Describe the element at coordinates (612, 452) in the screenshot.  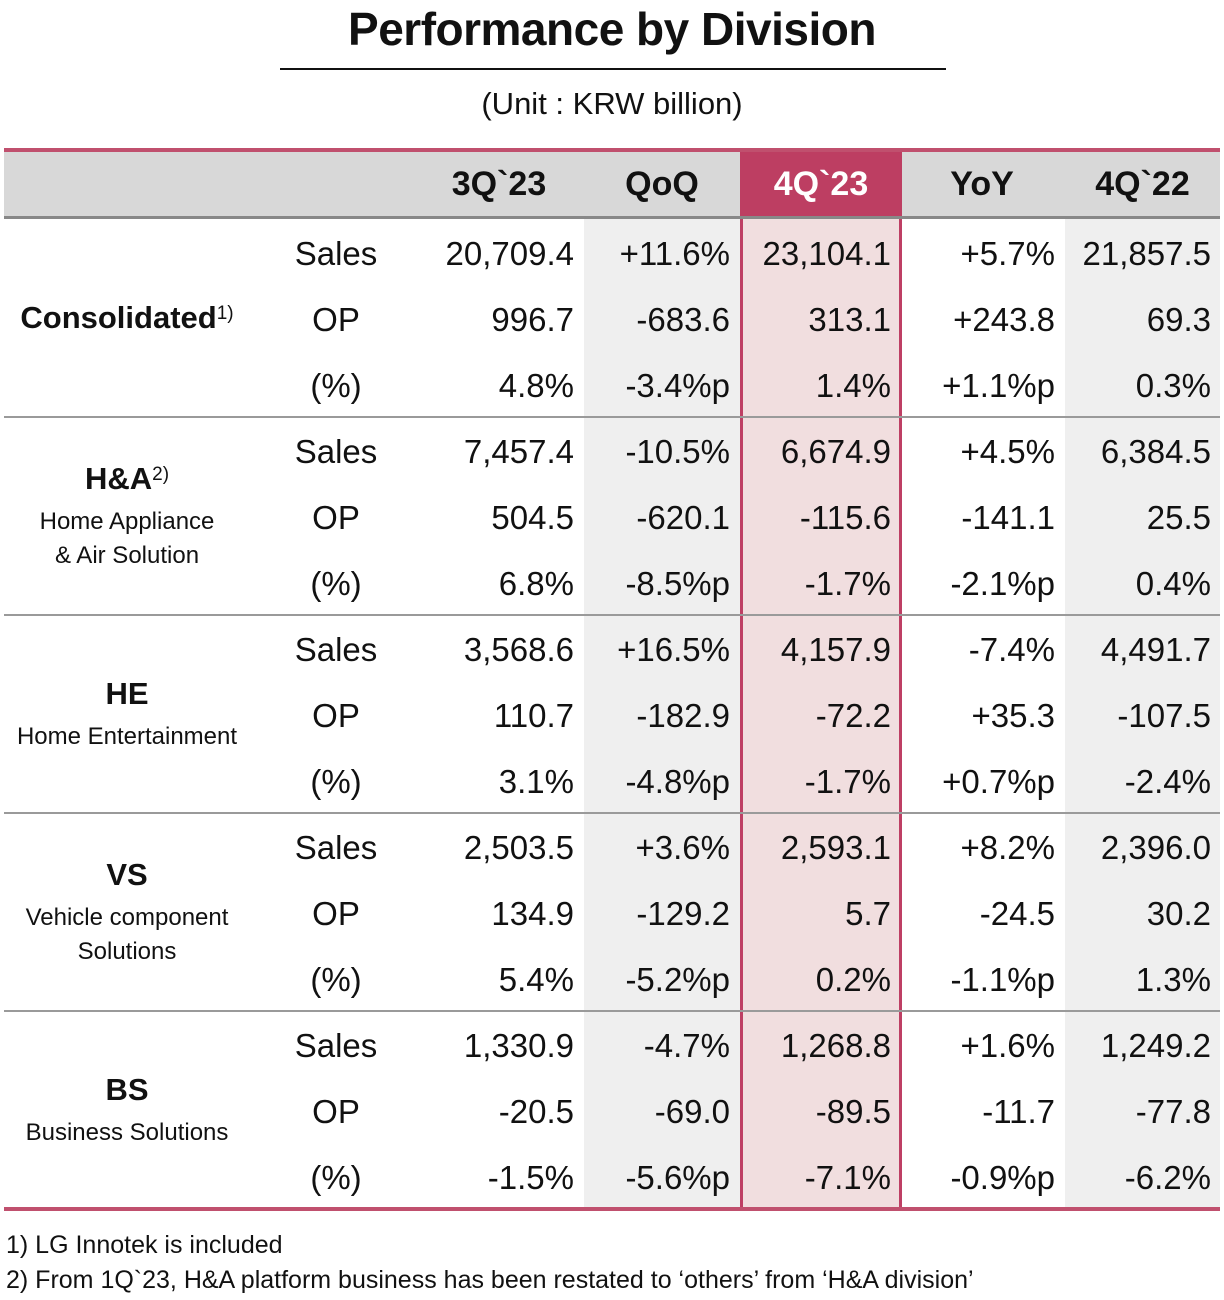
I see `table-row: Sales 7,457.4 -10.5% 6,674.9 +4.5% 6,384.5` at that location.